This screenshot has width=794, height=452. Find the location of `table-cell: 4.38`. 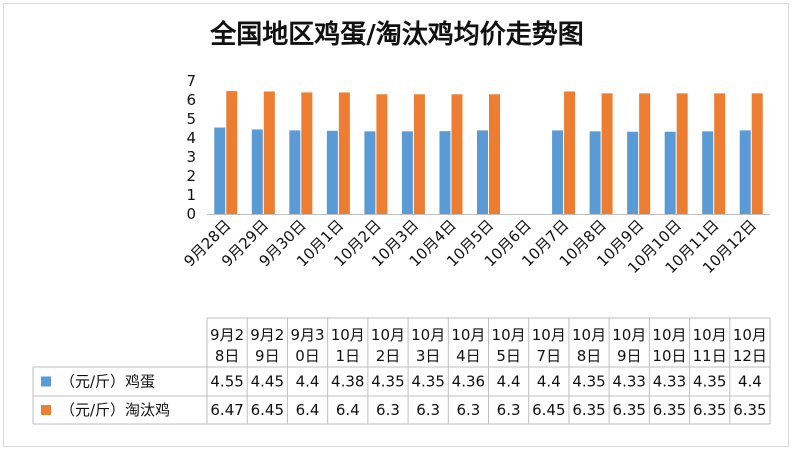

table-cell: 4.38 is located at coordinates (347, 382).